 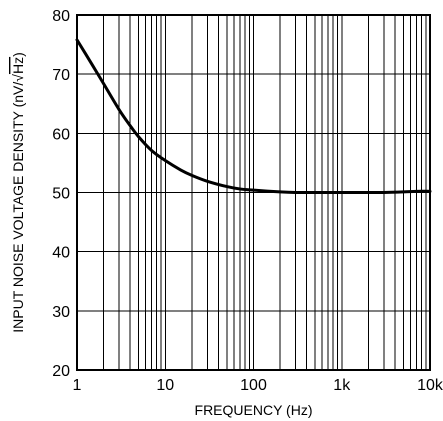 I want to click on y-tick-label: 30, so click(x=61, y=312).